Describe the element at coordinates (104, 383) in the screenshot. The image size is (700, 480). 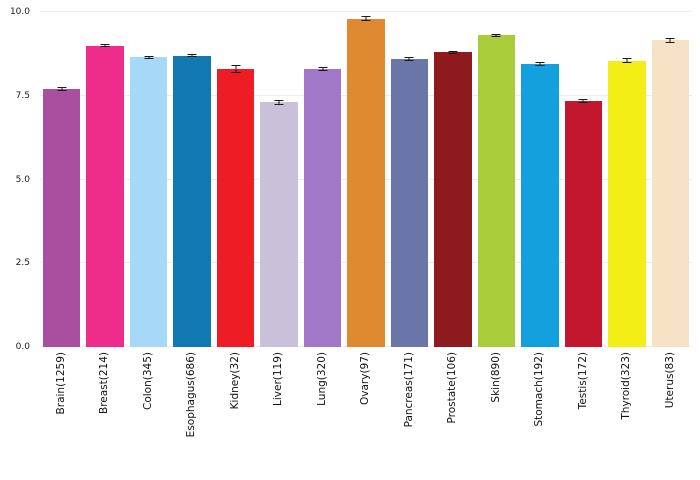
I see `x-tick-label: Breast(214)` at that location.